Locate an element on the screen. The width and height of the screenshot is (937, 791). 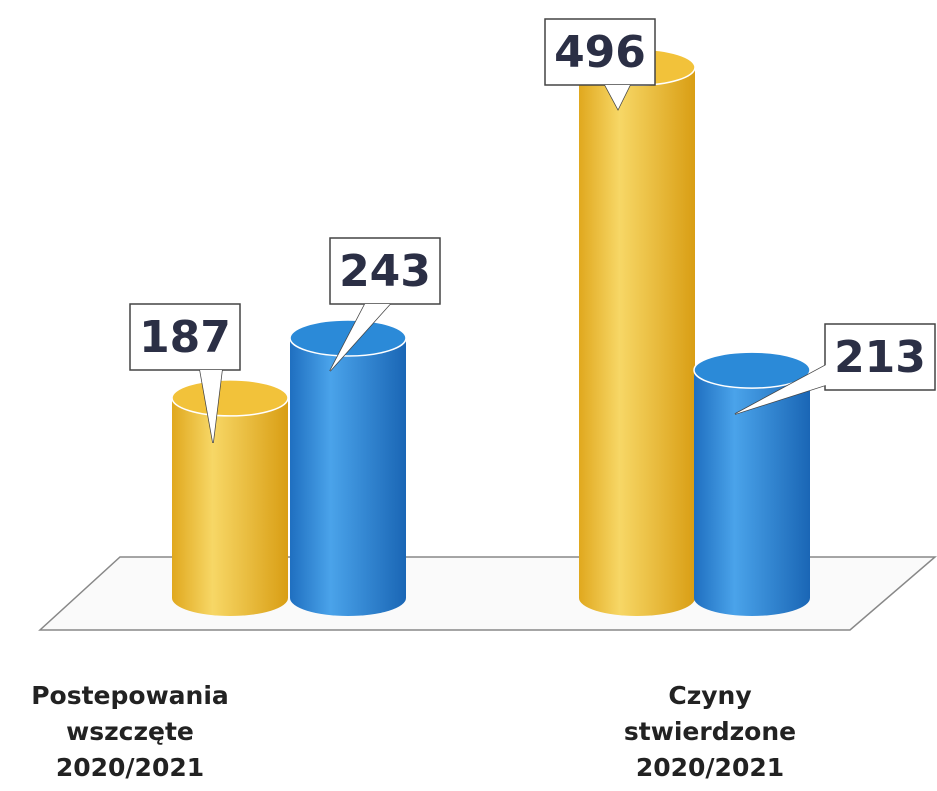
value-label: 213 is located at coordinates (880, 357).